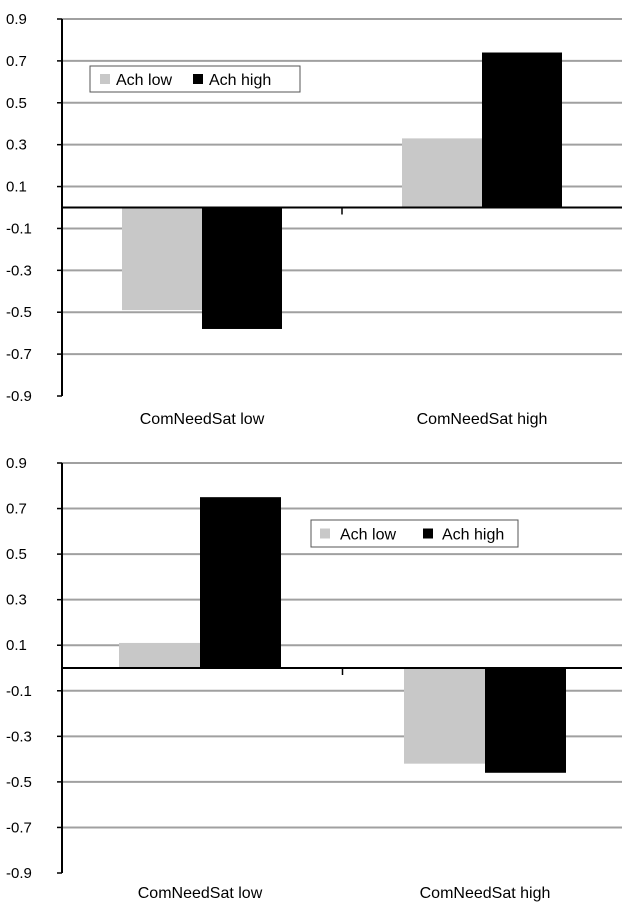  I want to click on legend-box, so click(414, 533).